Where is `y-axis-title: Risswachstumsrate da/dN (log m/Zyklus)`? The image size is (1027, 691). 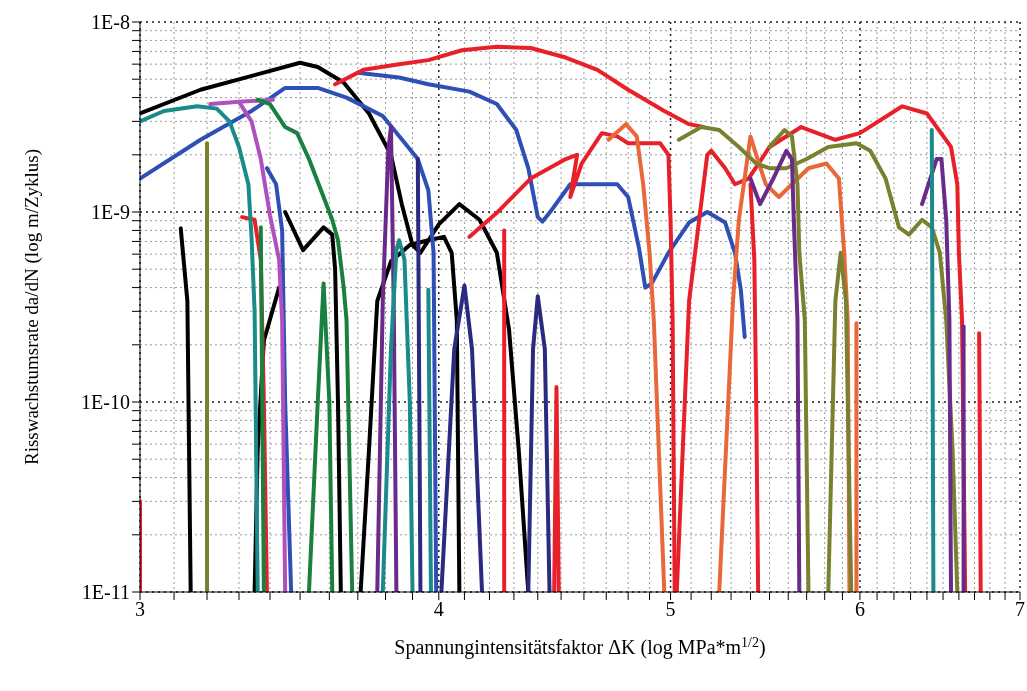
y-axis-title: Risswachstumsrate da/dN (log m/Zyklus) is located at coordinates (32, 307).